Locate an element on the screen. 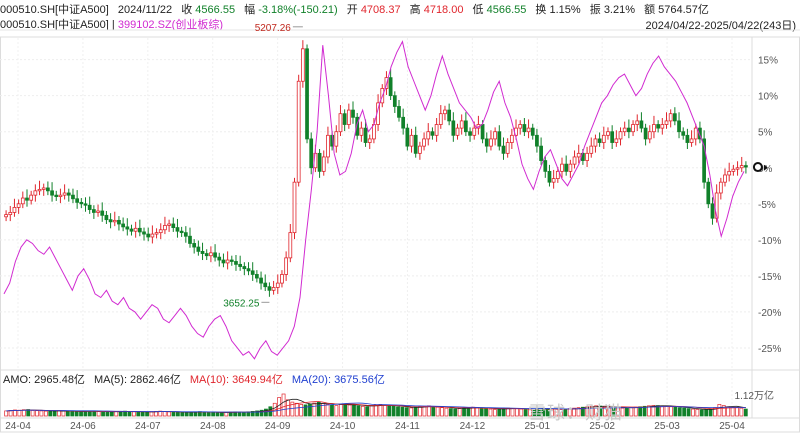 This screenshot has height=437, width=800. x-tick-label: 24-04 is located at coordinates (18, 426).